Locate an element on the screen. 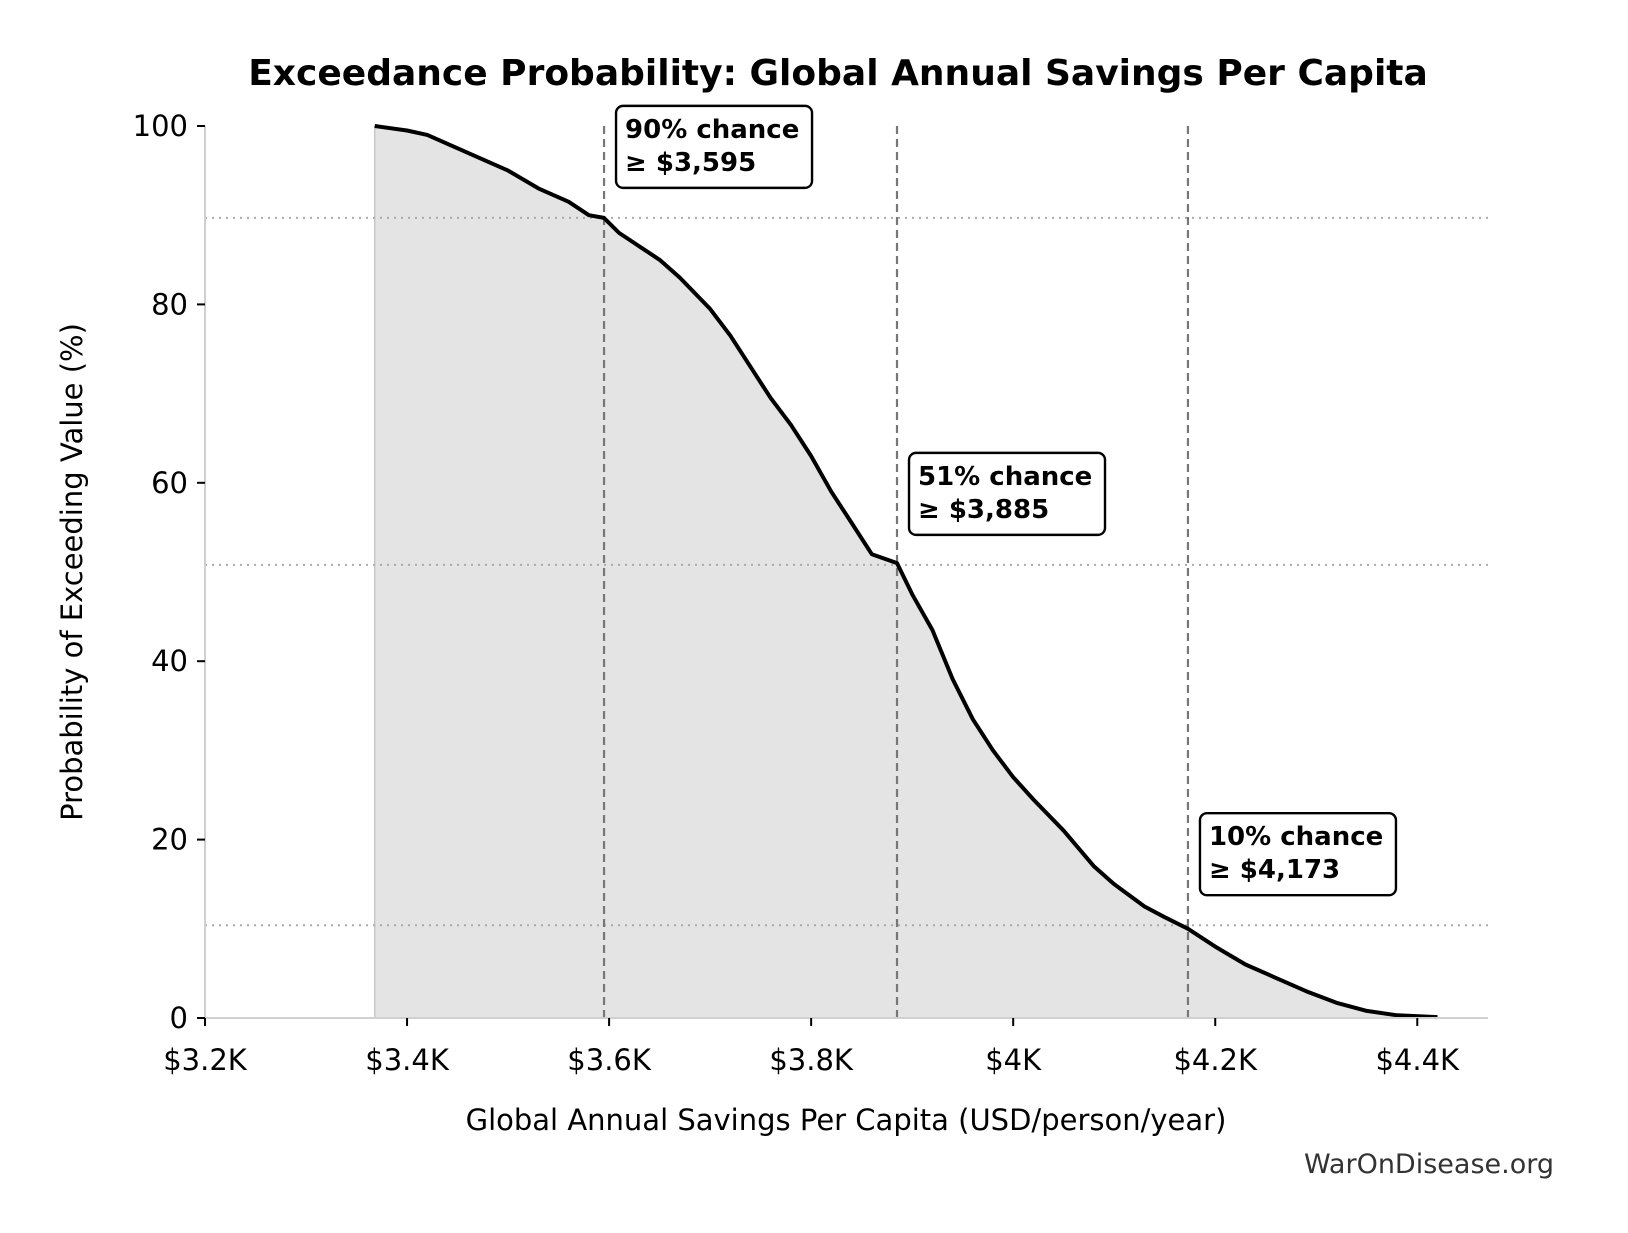 The width and height of the screenshot is (1628, 1233). y-tick-label: 80 is located at coordinates (169, 304).